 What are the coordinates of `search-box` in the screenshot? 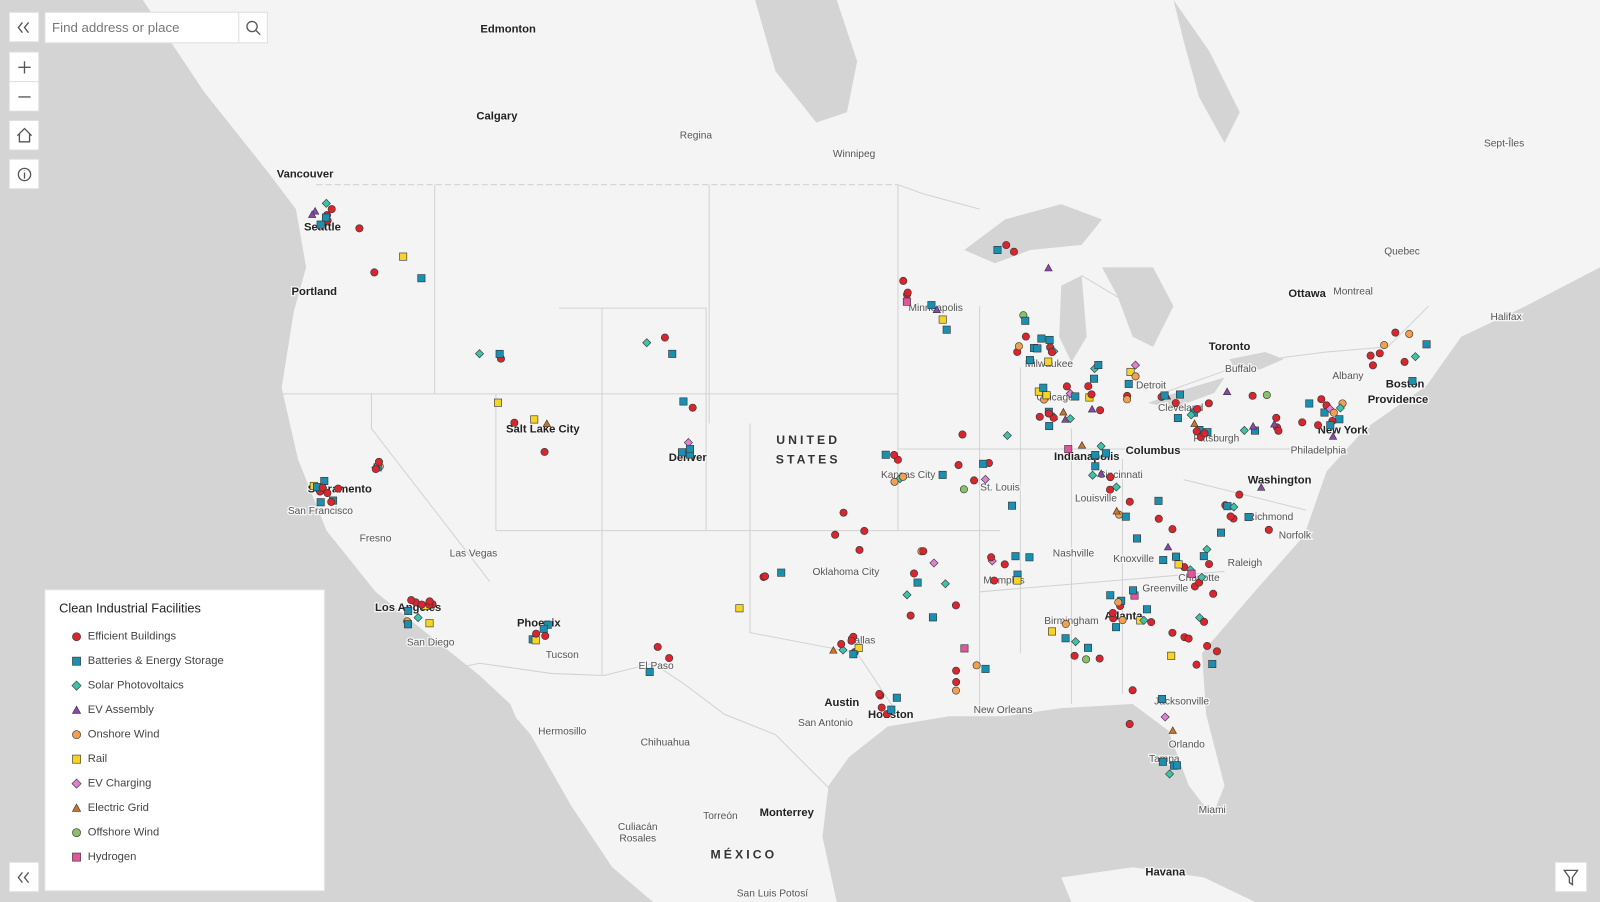 It's located at (156, 27).